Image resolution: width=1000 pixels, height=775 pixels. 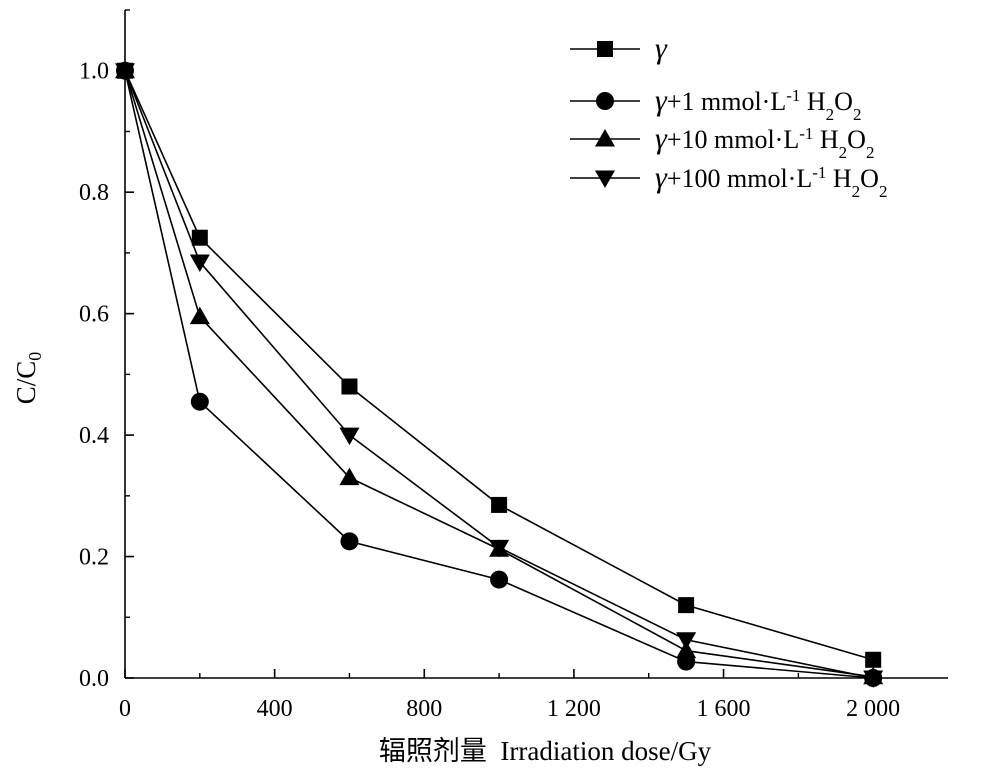 I want to click on x-tick-label: 1 200, so click(x=574, y=709).